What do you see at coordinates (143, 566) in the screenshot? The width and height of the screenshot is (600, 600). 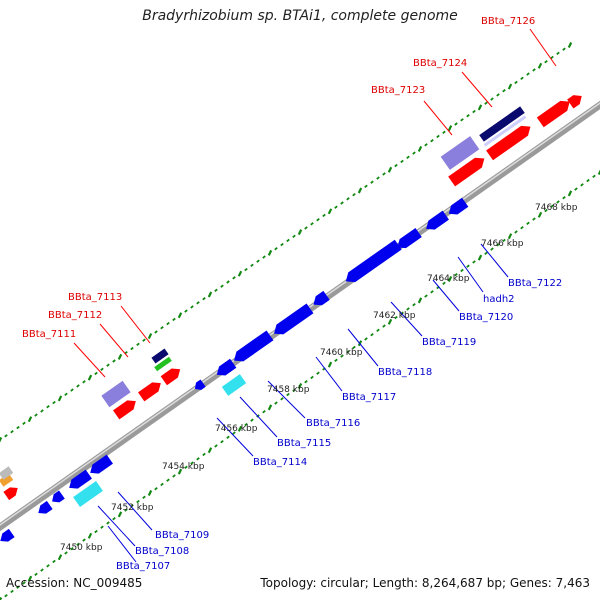 I see `reverse-gene-label: BBta_7107` at bounding box center [143, 566].